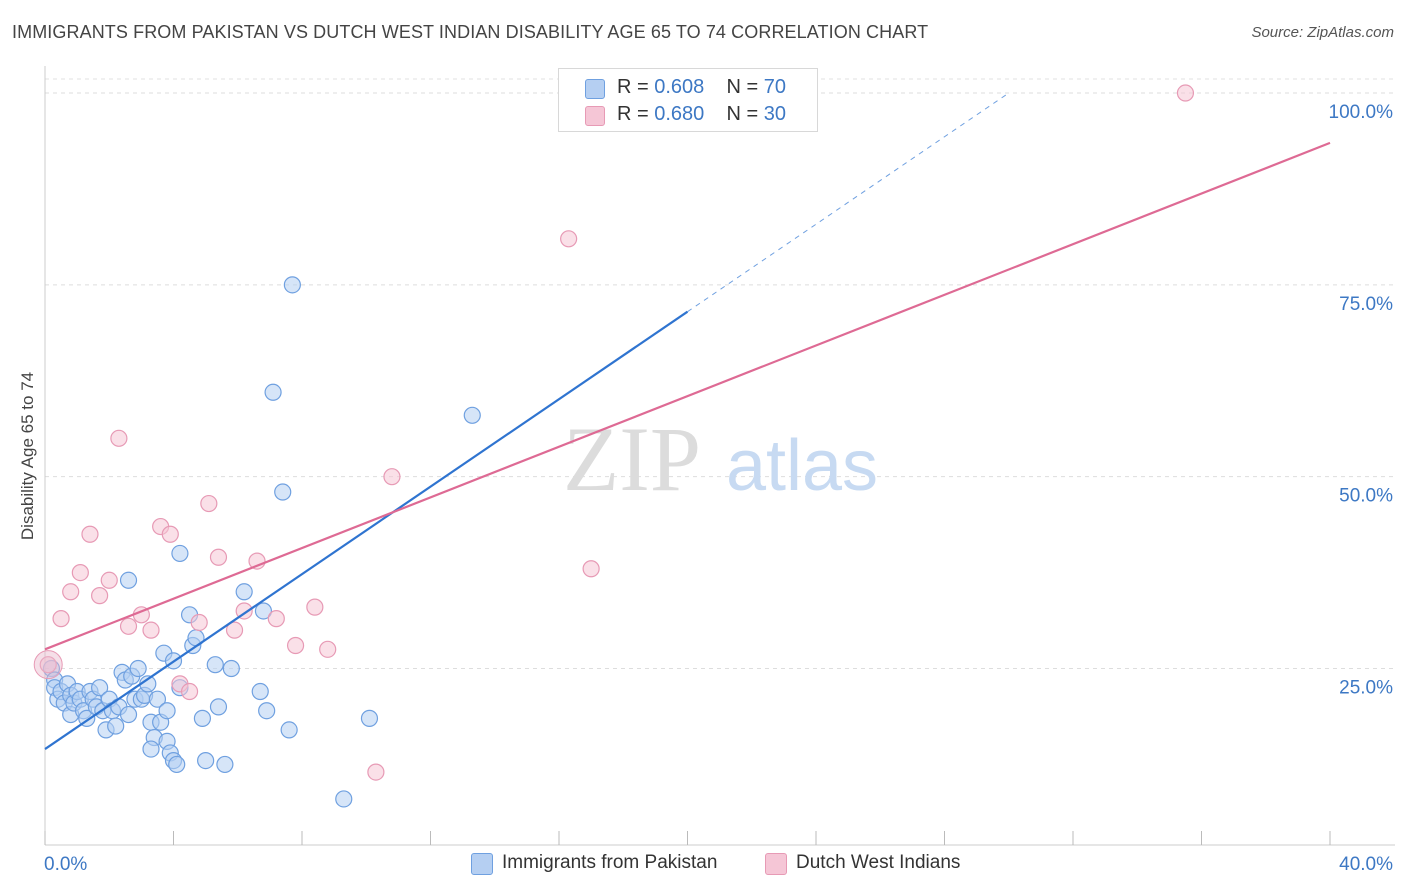 The image size is (1406, 892). I want to click on y-tick-label: 50.0%, so click(1366, 496).